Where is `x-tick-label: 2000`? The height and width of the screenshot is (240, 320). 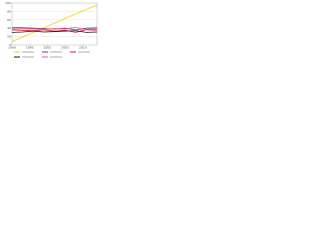 x-tick-label: 2000 is located at coordinates (48, 48).